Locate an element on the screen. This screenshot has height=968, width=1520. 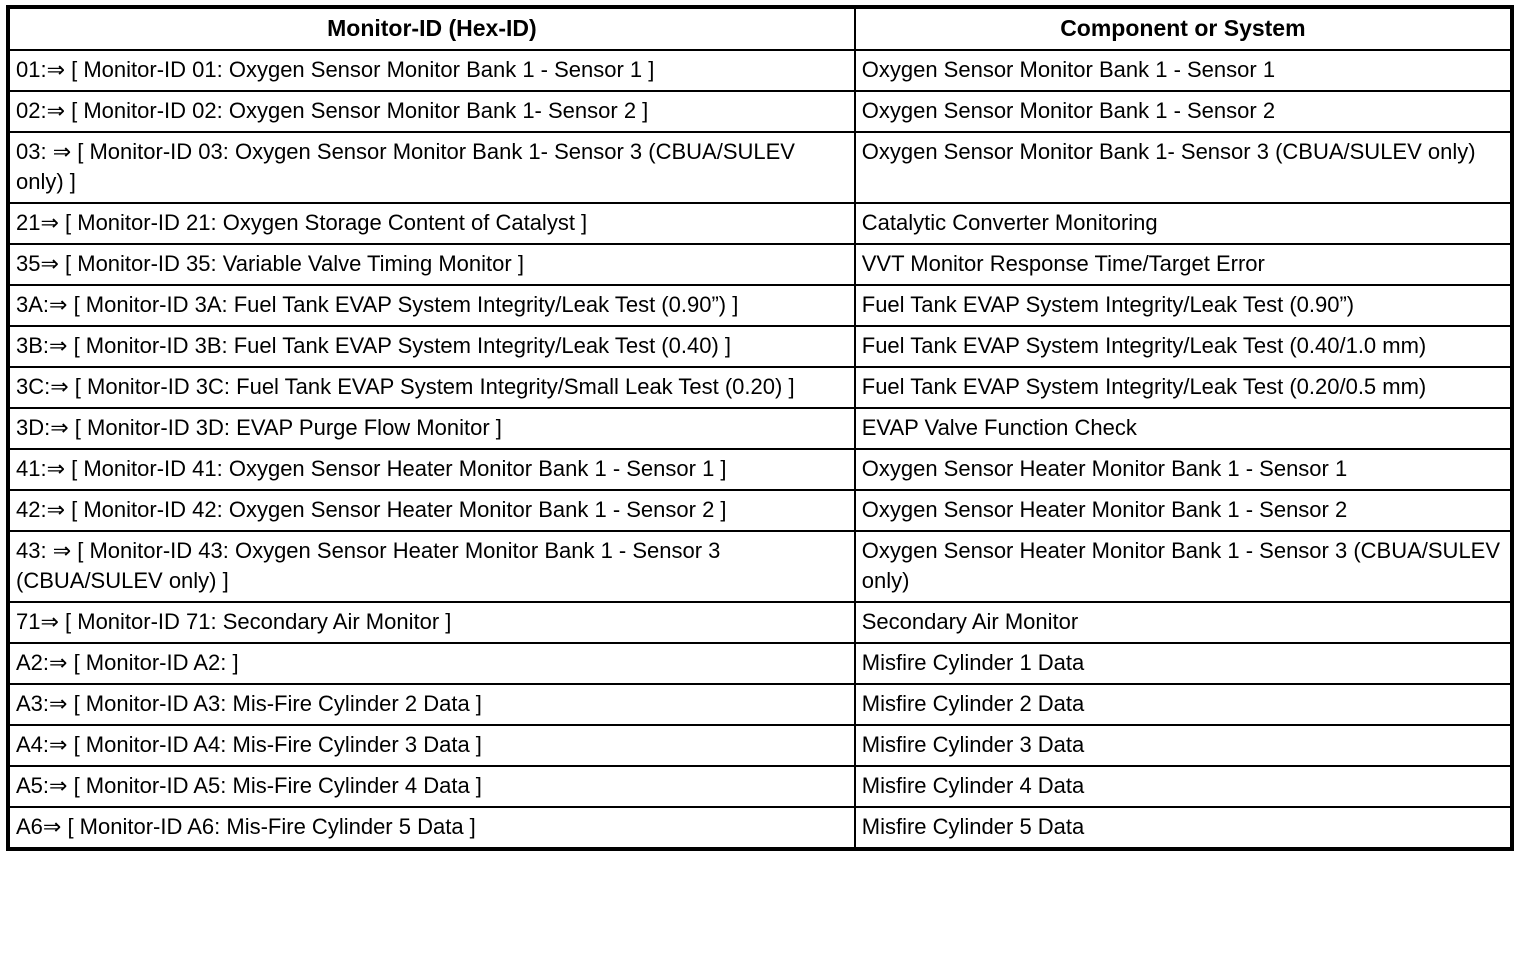
component-cell: VVT Monitor Response Time/Target Error is located at coordinates (1183, 264).